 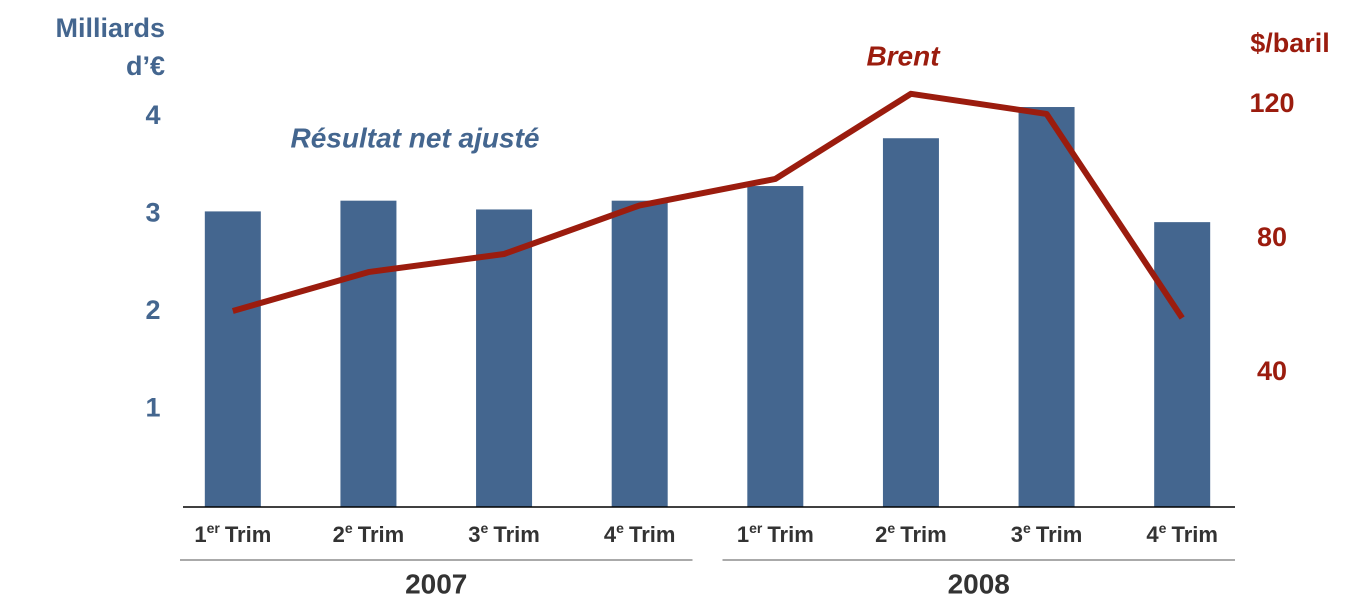 What do you see at coordinates (903, 55) in the screenshot?
I see `line-annotation: Brent` at bounding box center [903, 55].